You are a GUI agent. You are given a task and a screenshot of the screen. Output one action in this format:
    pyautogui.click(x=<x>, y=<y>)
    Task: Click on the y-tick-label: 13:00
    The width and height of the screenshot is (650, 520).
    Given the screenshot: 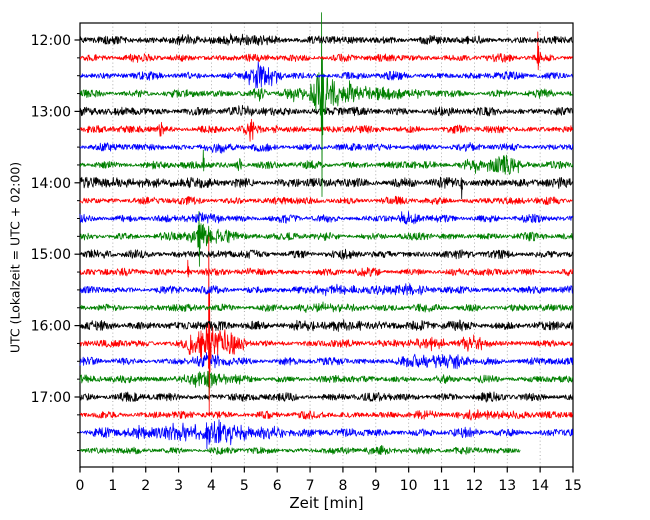 What is the action you would take?
    pyautogui.click(x=51, y=112)
    